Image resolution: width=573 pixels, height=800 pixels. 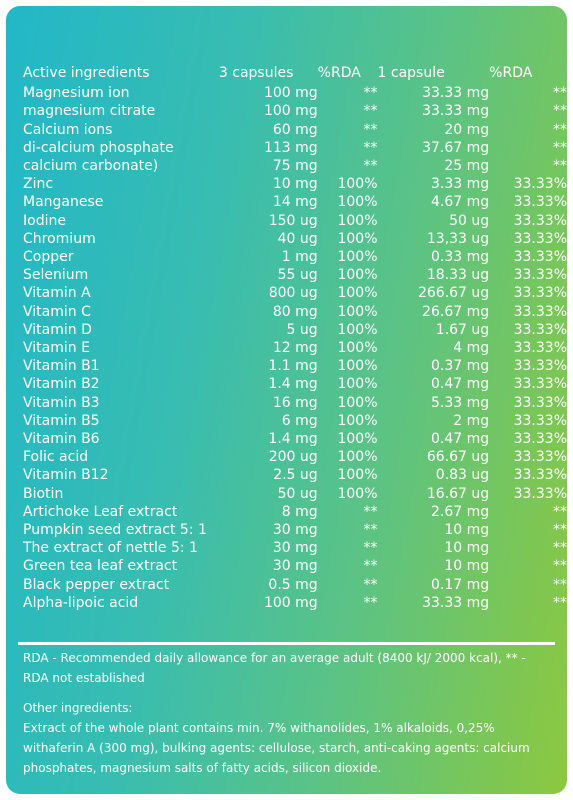 I want to click on table-row: Vitamin B5 6 mg 100% 2 mg 33.33%, so click(x=295, y=421).